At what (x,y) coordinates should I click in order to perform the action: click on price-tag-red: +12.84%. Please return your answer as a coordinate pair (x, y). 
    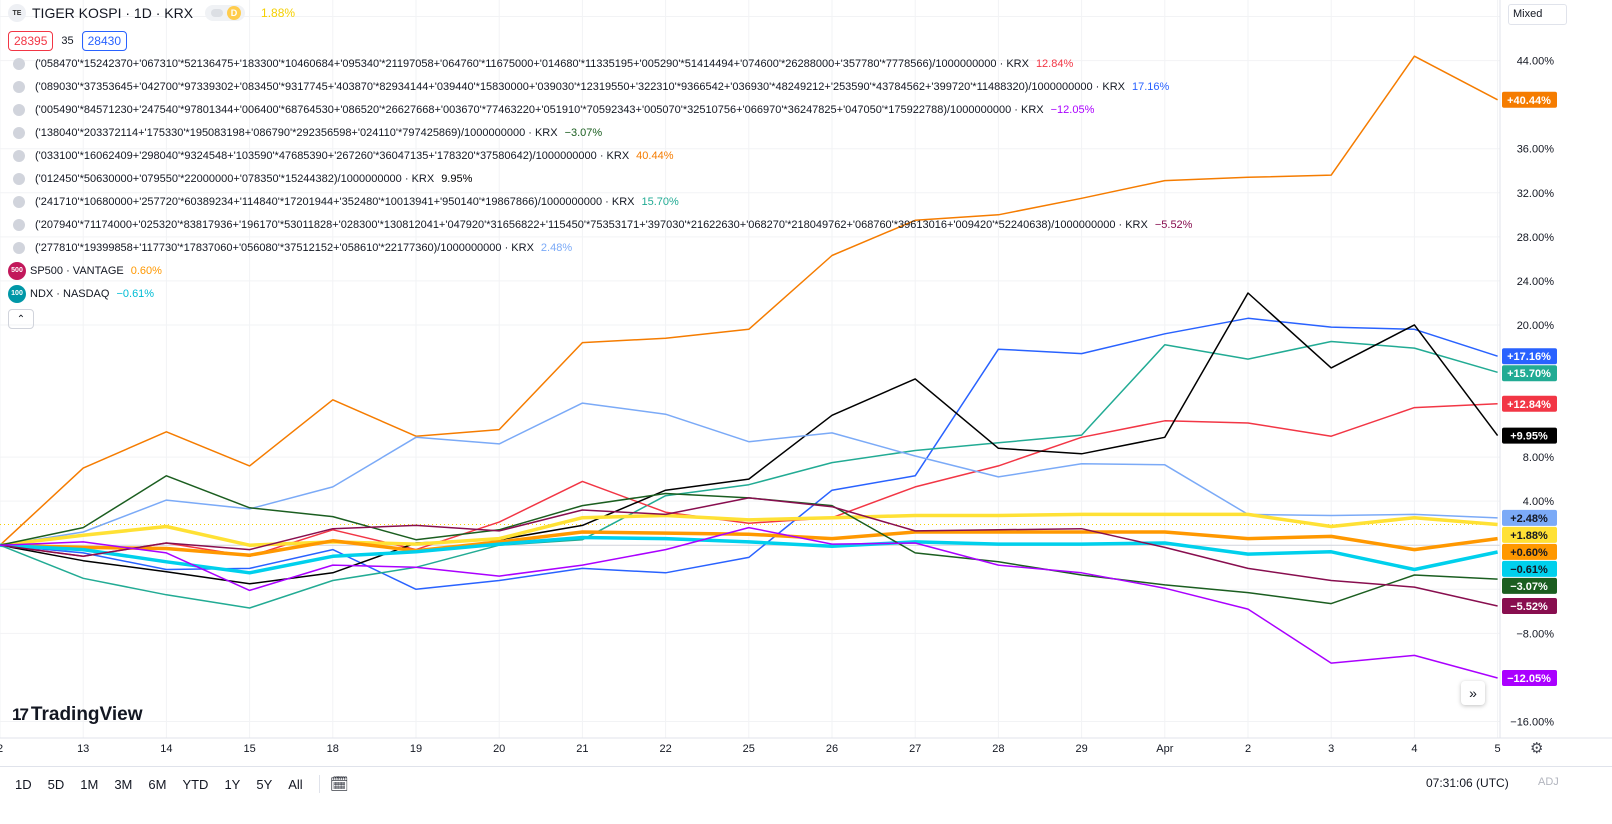
    Looking at the image, I should click on (1529, 403).